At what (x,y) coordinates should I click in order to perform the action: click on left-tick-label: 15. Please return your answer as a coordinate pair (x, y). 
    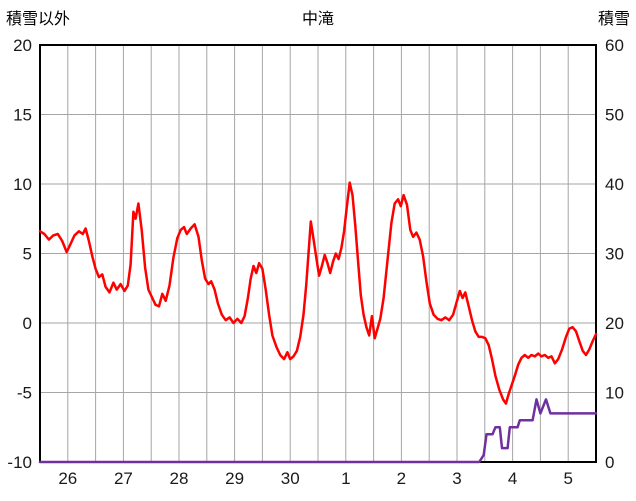
    Looking at the image, I should click on (22, 115).